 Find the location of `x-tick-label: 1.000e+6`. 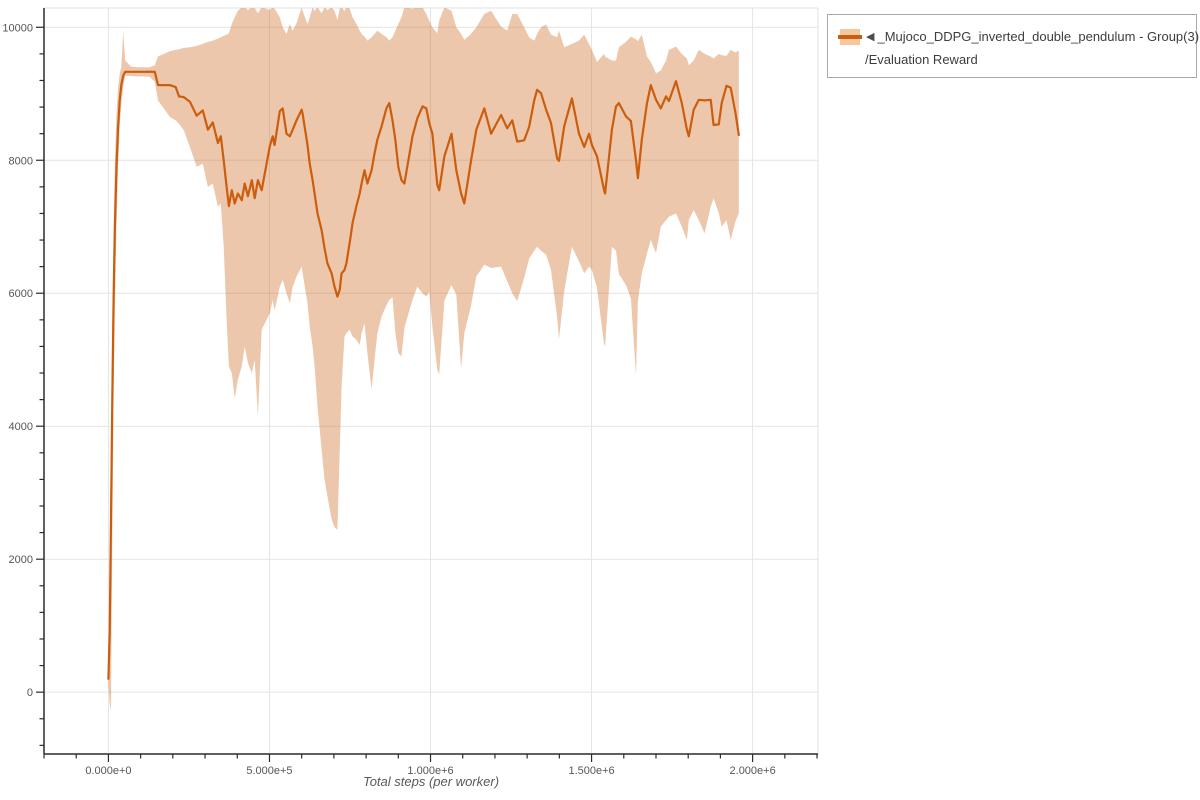

x-tick-label: 1.000e+6 is located at coordinates (430, 771).